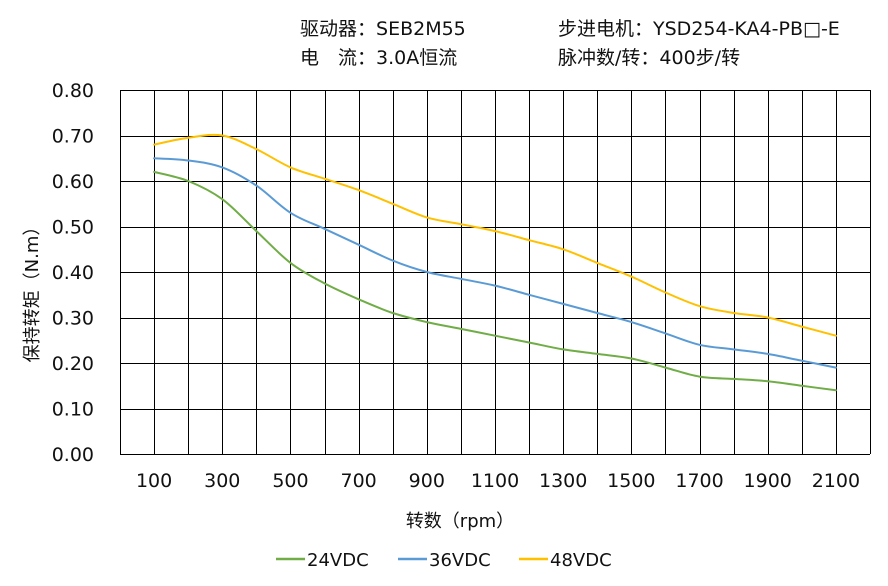 This screenshot has width=888, height=586. What do you see at coordinates (73, 455) in the screenshot?
I see `y-tick-label: 0.00` at bounding box center [73, 455].